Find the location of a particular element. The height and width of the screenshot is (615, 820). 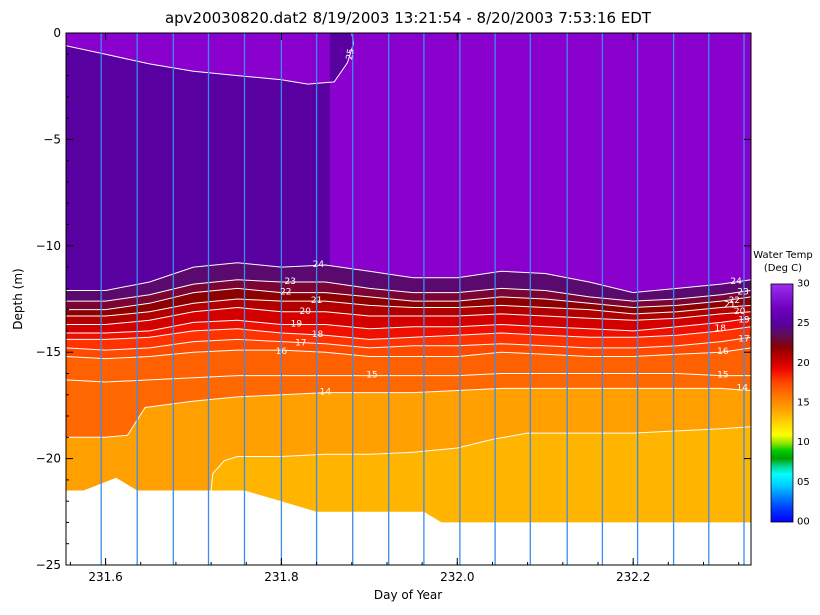

colorbar-title-line2: (Deg C) is located at coordinates (783, 268).